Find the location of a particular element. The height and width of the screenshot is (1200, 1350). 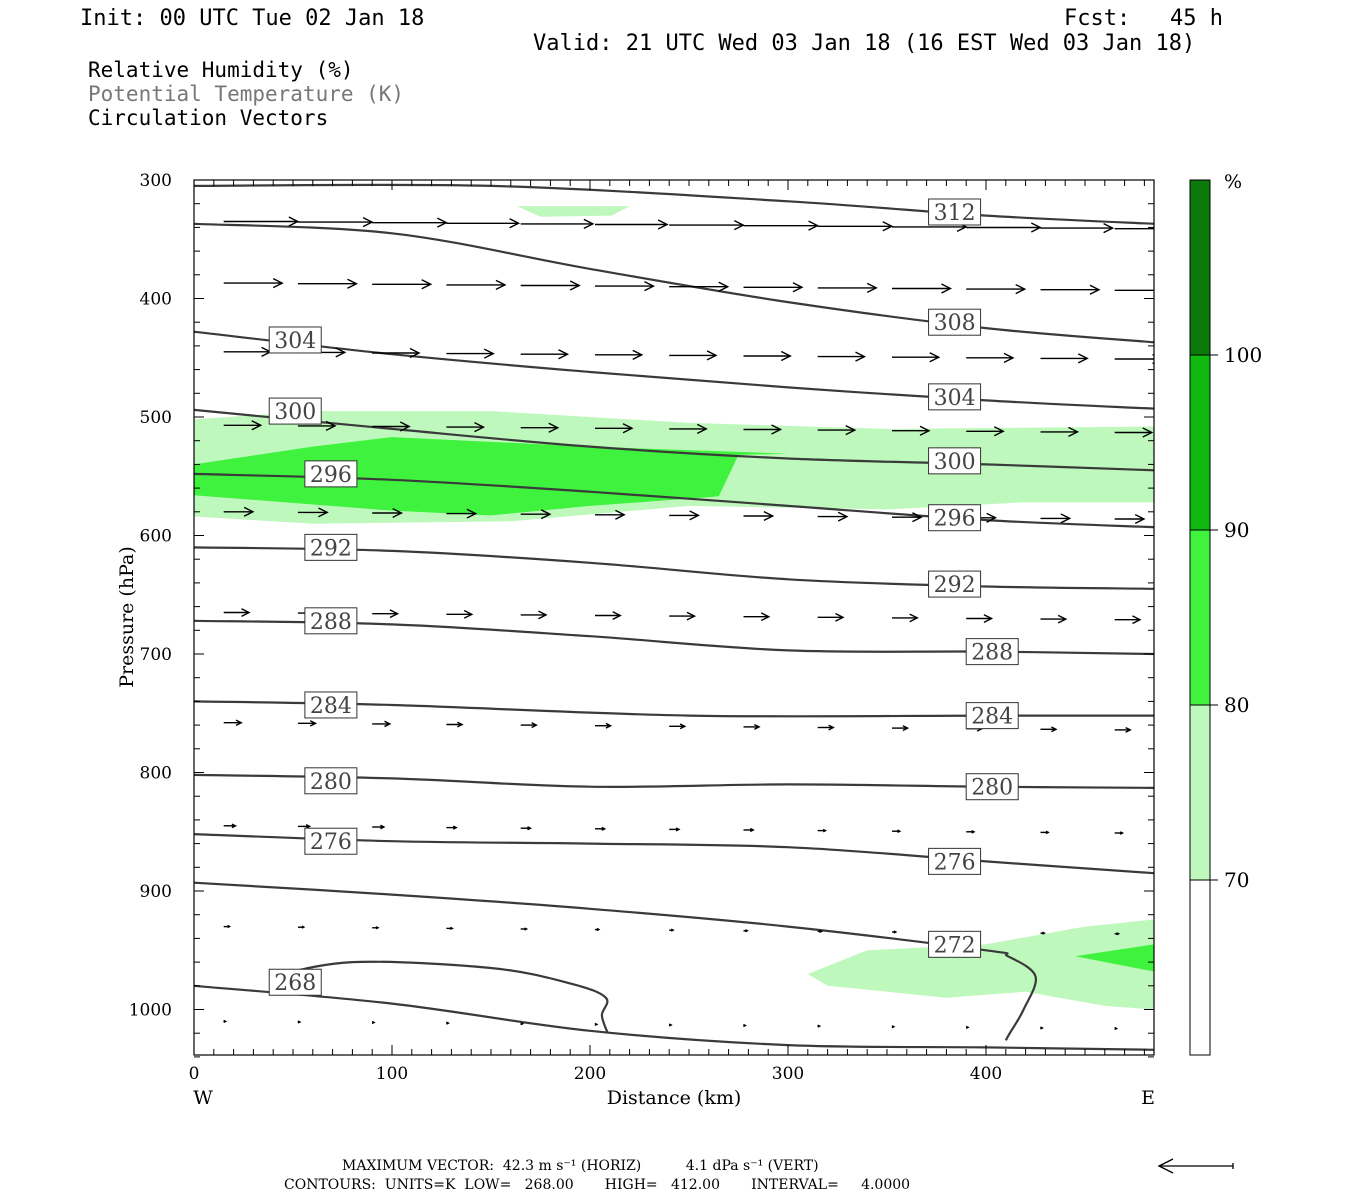

contour-label-308: 308 is located at coordinates (955, 323).